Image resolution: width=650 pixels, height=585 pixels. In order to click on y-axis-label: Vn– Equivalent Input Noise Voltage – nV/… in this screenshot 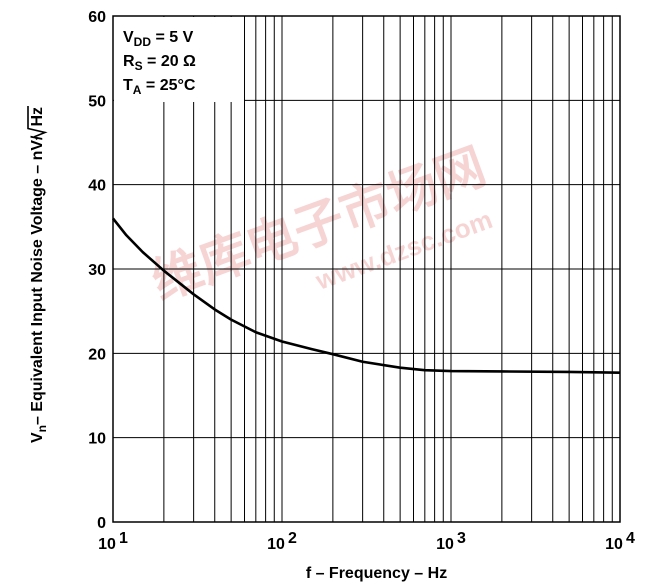, I will do `click(38, 274)`.